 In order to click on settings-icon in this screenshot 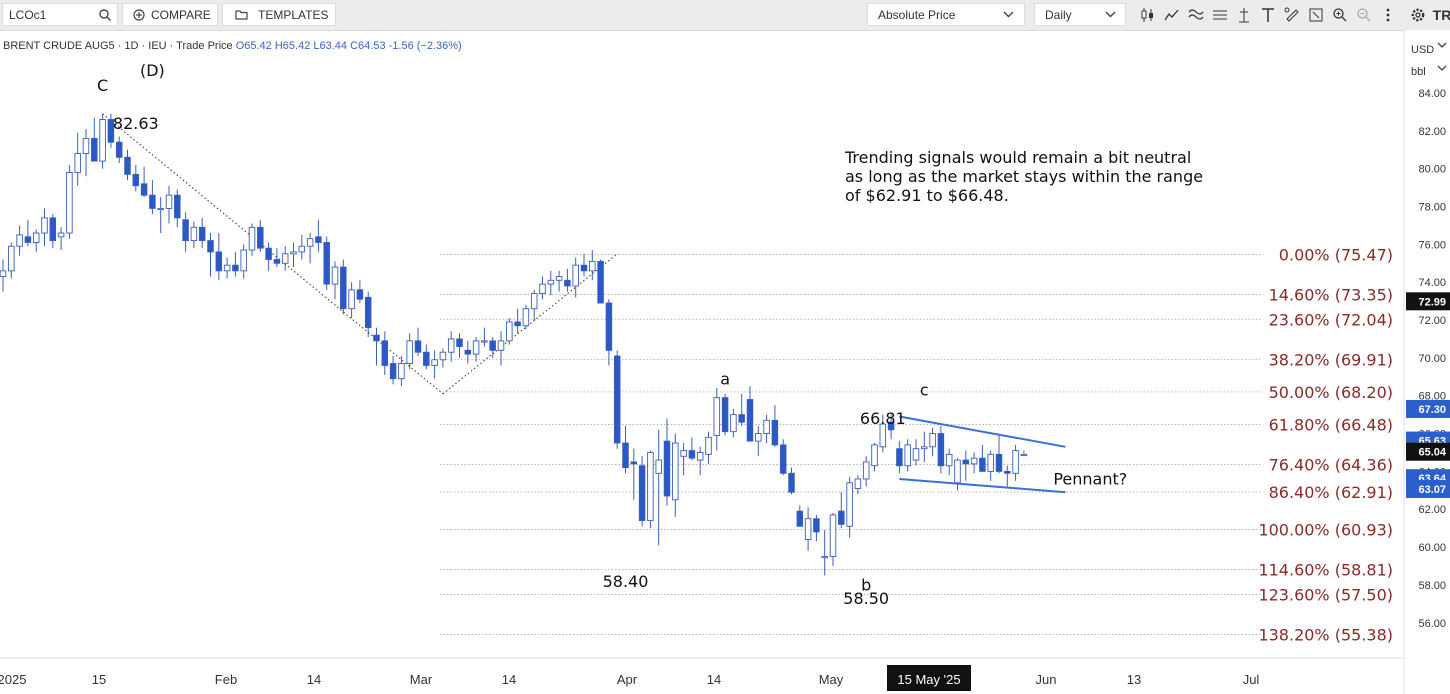, I will do `click(1418, 15)`.